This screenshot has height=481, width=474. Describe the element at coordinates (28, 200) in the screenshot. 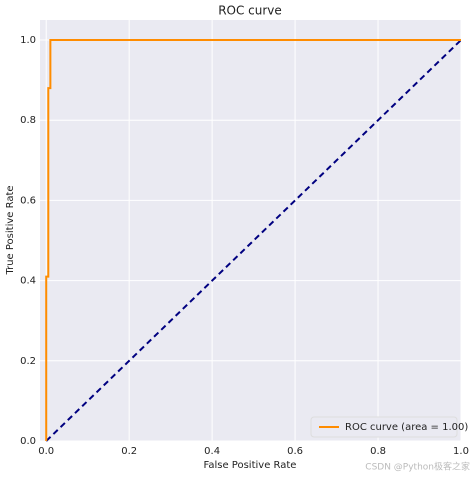

I see `y-tick-label: 0.6` at that location.